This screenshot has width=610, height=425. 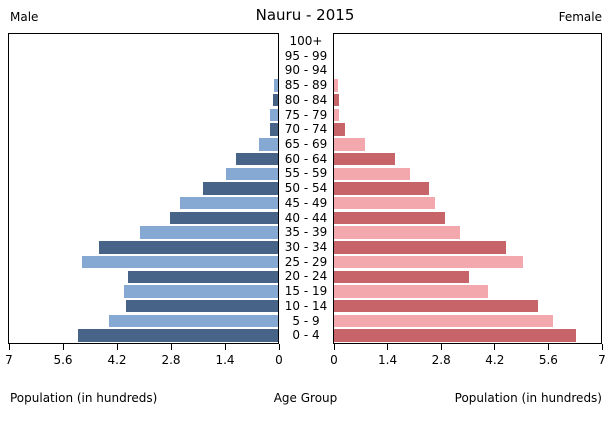 I want to click on age-label-95-99: 95 - 99, so click(x=306, y=55).